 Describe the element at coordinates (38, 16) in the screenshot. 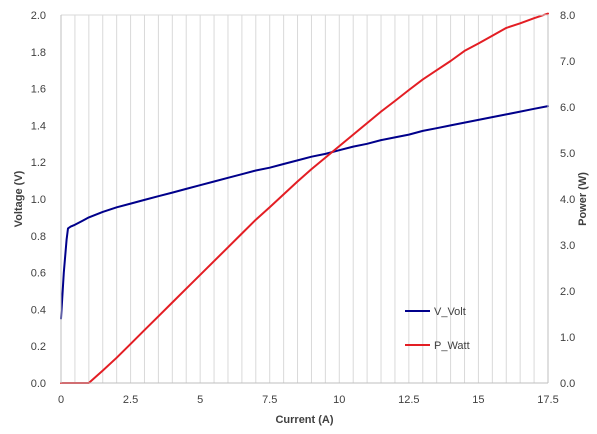

I see `left-y-tick-label: 2.0` at that location.